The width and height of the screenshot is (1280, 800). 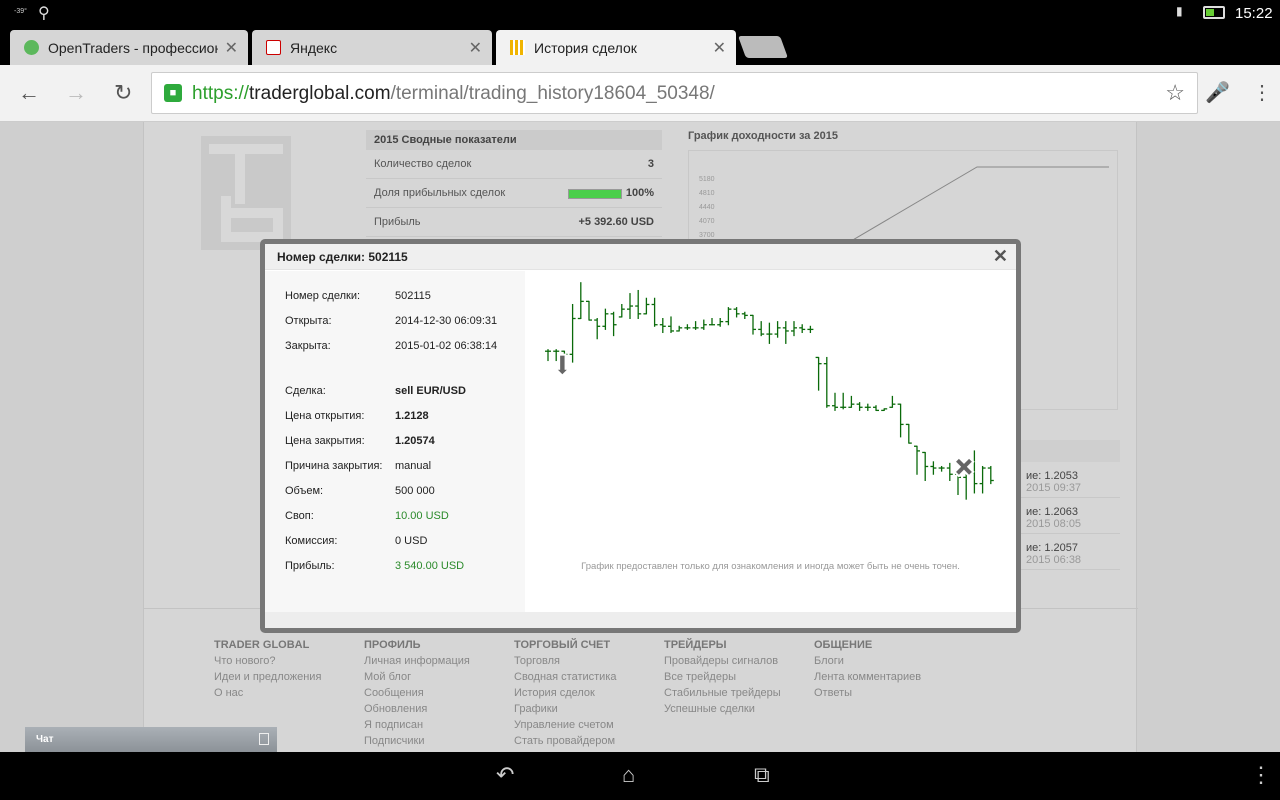 What do you see at coordinates (394, 693) in the screenshot?
I see `footer-link: Сообщения` at bounding box center [394, 693].